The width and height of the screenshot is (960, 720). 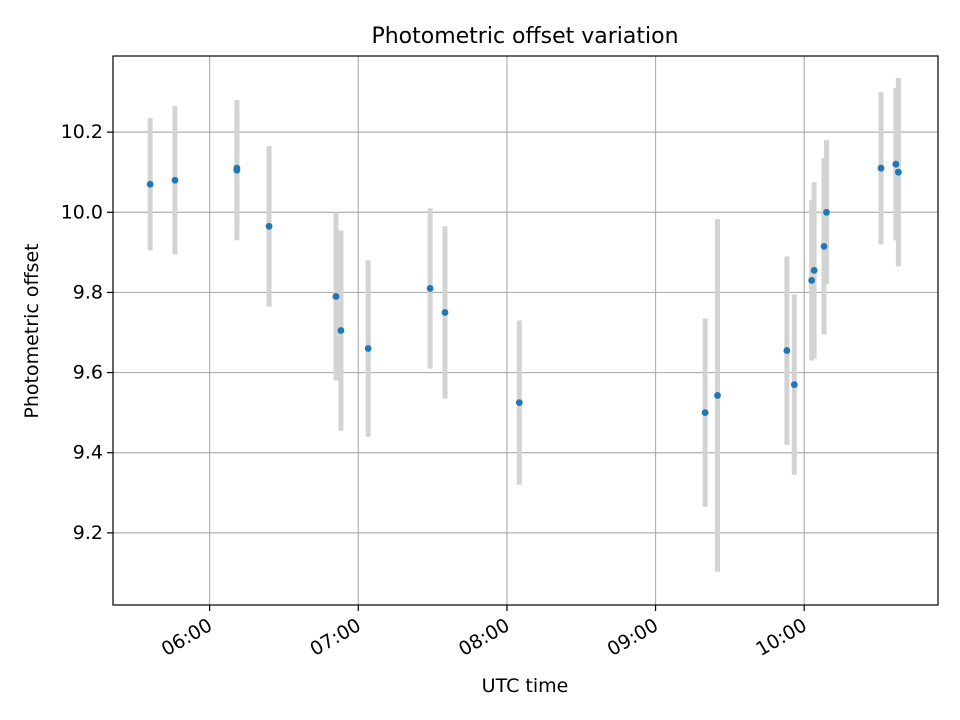 What do you see at coordinates (88, 373) in the screenshot?
I see `y-tick-label: 9.6` at bounding box center [88, 373].